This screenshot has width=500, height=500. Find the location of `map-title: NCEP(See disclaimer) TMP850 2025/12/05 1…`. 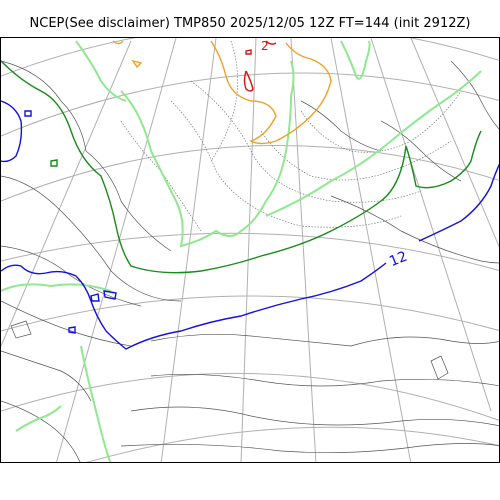

map-title: NCEP(See disclaimer) TMP850 2025/12/05 1… is located at coordinates (250, 23).